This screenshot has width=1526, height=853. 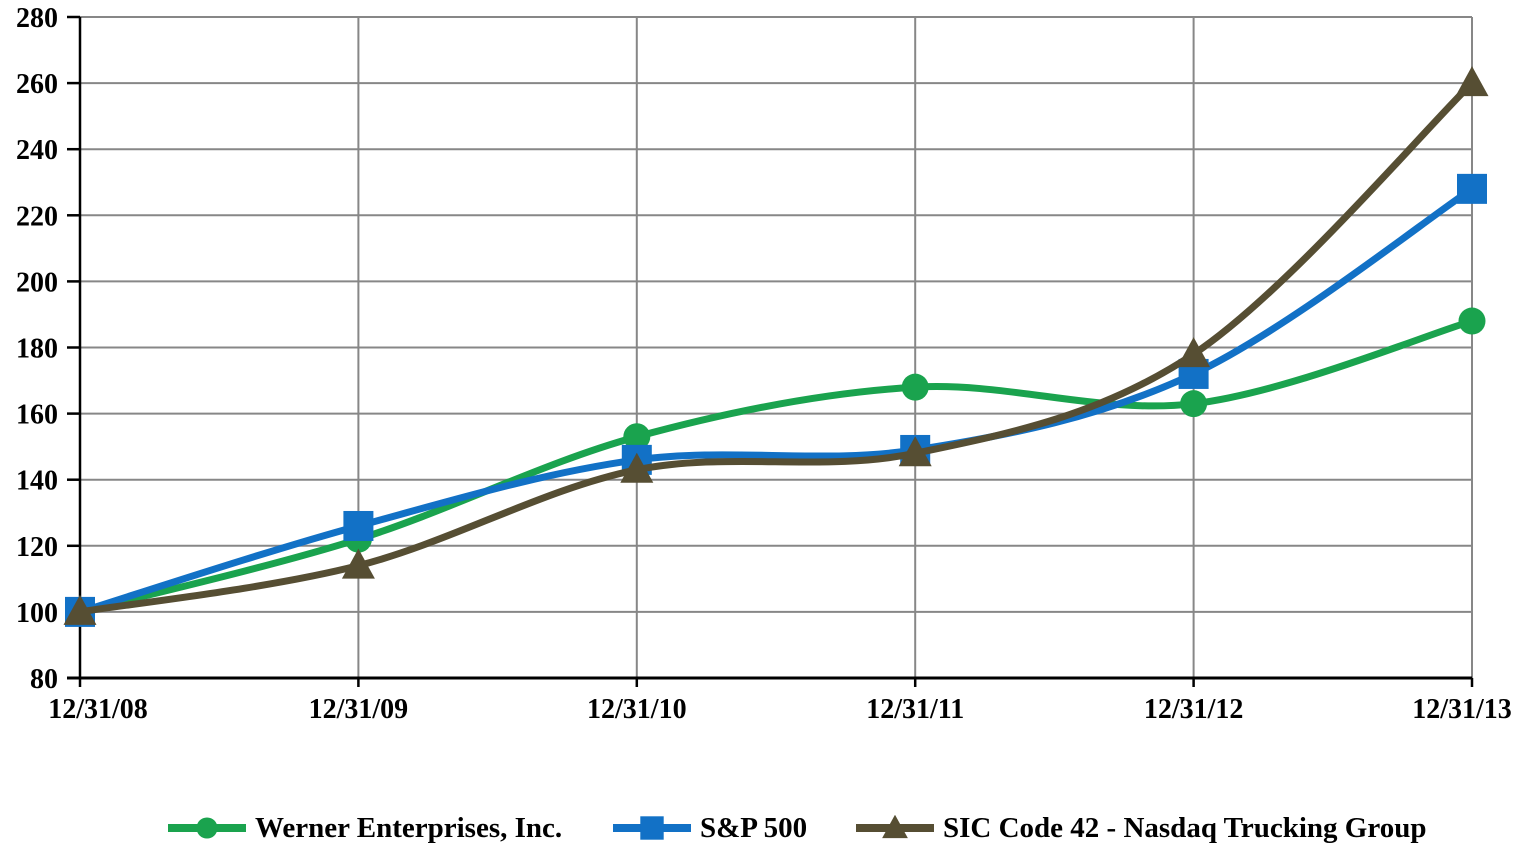 What do you see at coordinates (637, 709) in the screenshot?
I see `x-axis-label: 12/31/10` at bounding box center [637, 709].